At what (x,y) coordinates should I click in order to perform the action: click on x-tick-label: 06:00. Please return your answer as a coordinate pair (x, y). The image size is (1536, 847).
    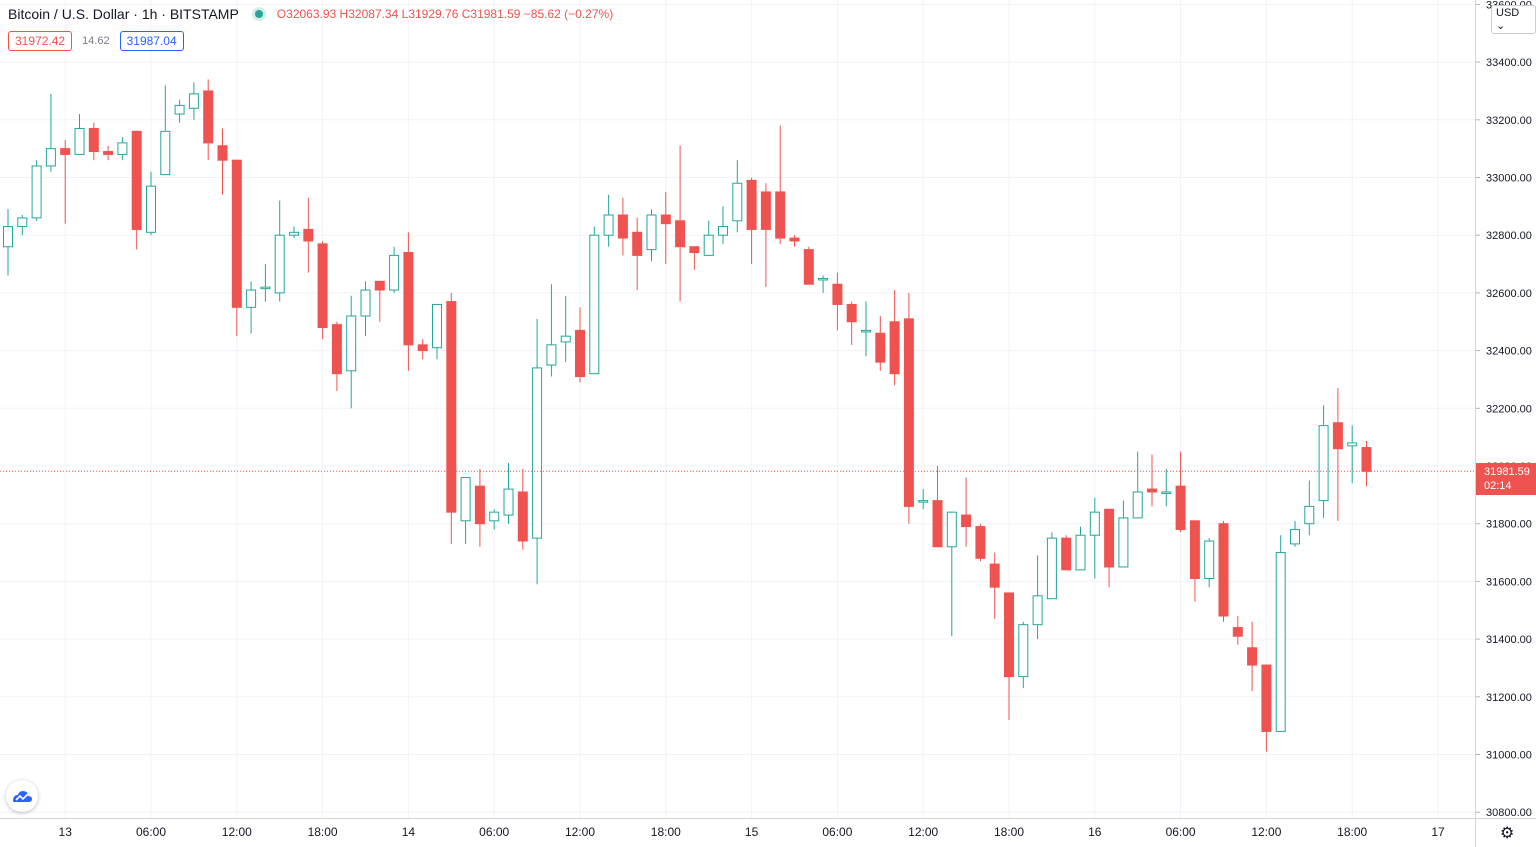
    Looking at the image, I should click on (837, 832).